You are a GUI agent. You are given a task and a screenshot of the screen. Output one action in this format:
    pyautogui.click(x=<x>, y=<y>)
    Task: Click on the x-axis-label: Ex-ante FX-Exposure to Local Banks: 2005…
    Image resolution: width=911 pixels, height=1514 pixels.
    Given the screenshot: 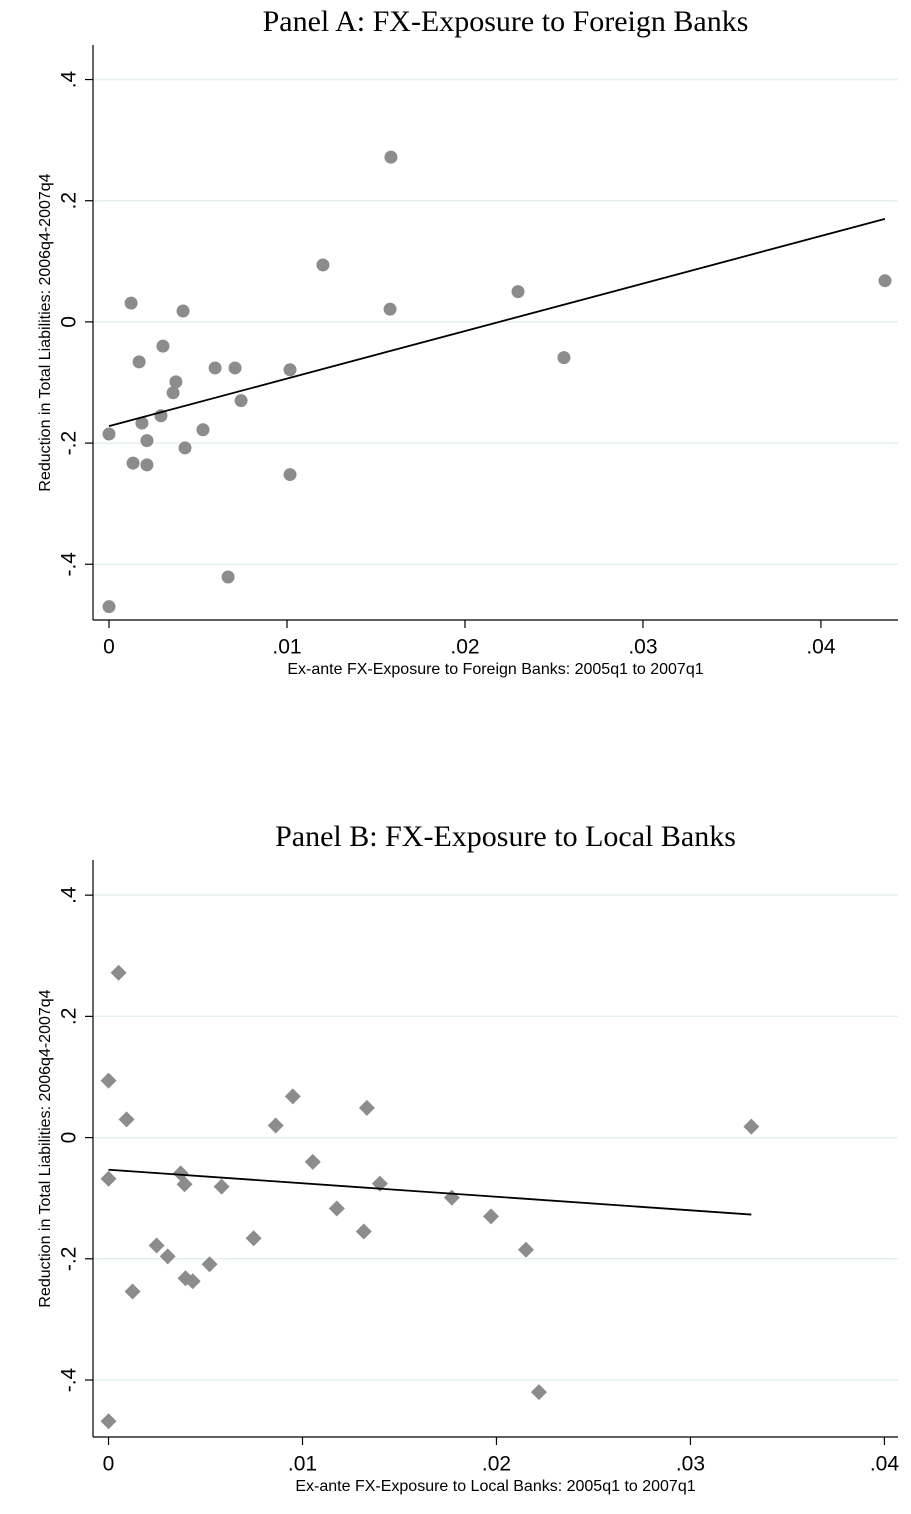 What is the action you would take?
    pyautogui.click(x=495, y=1486)
    